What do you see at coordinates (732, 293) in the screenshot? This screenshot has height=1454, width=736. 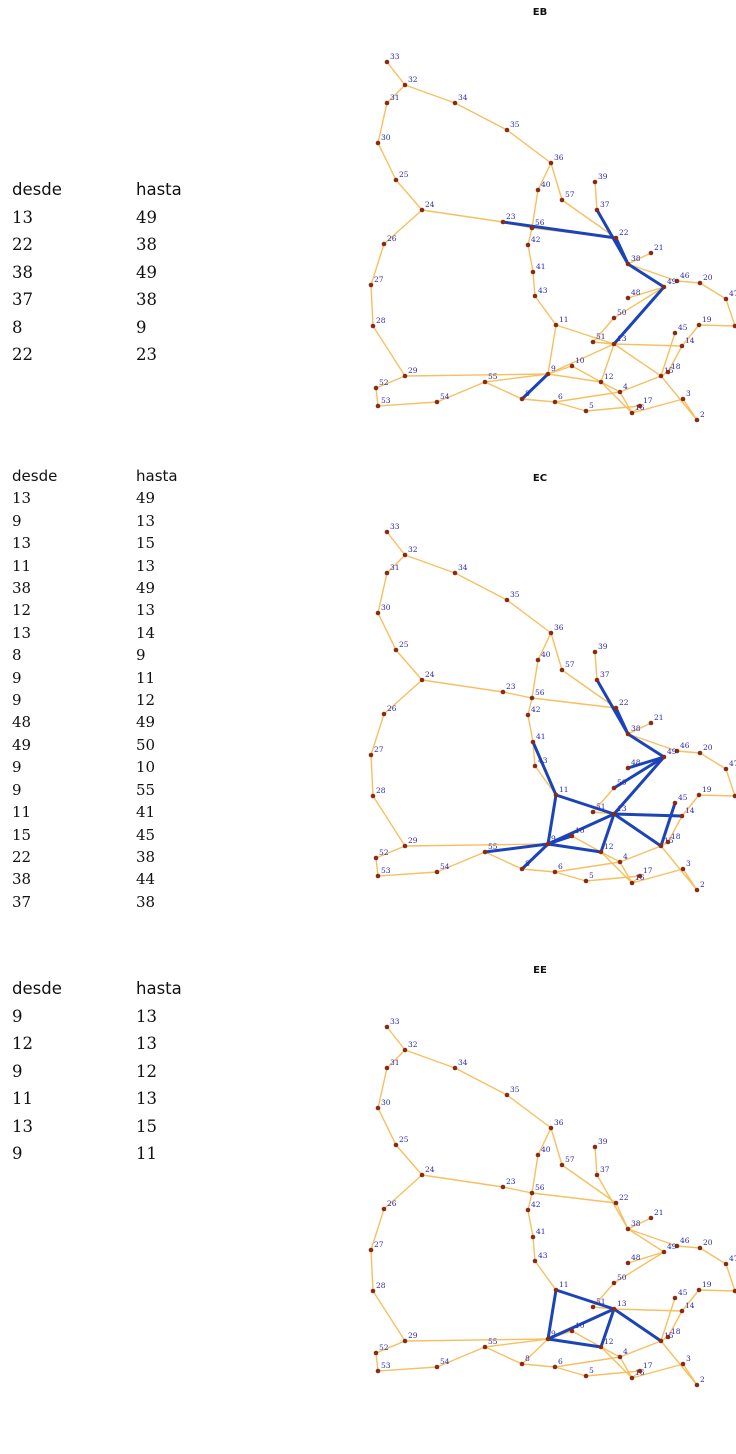 I see `node-label: 47` at bounding box center [732, 293].